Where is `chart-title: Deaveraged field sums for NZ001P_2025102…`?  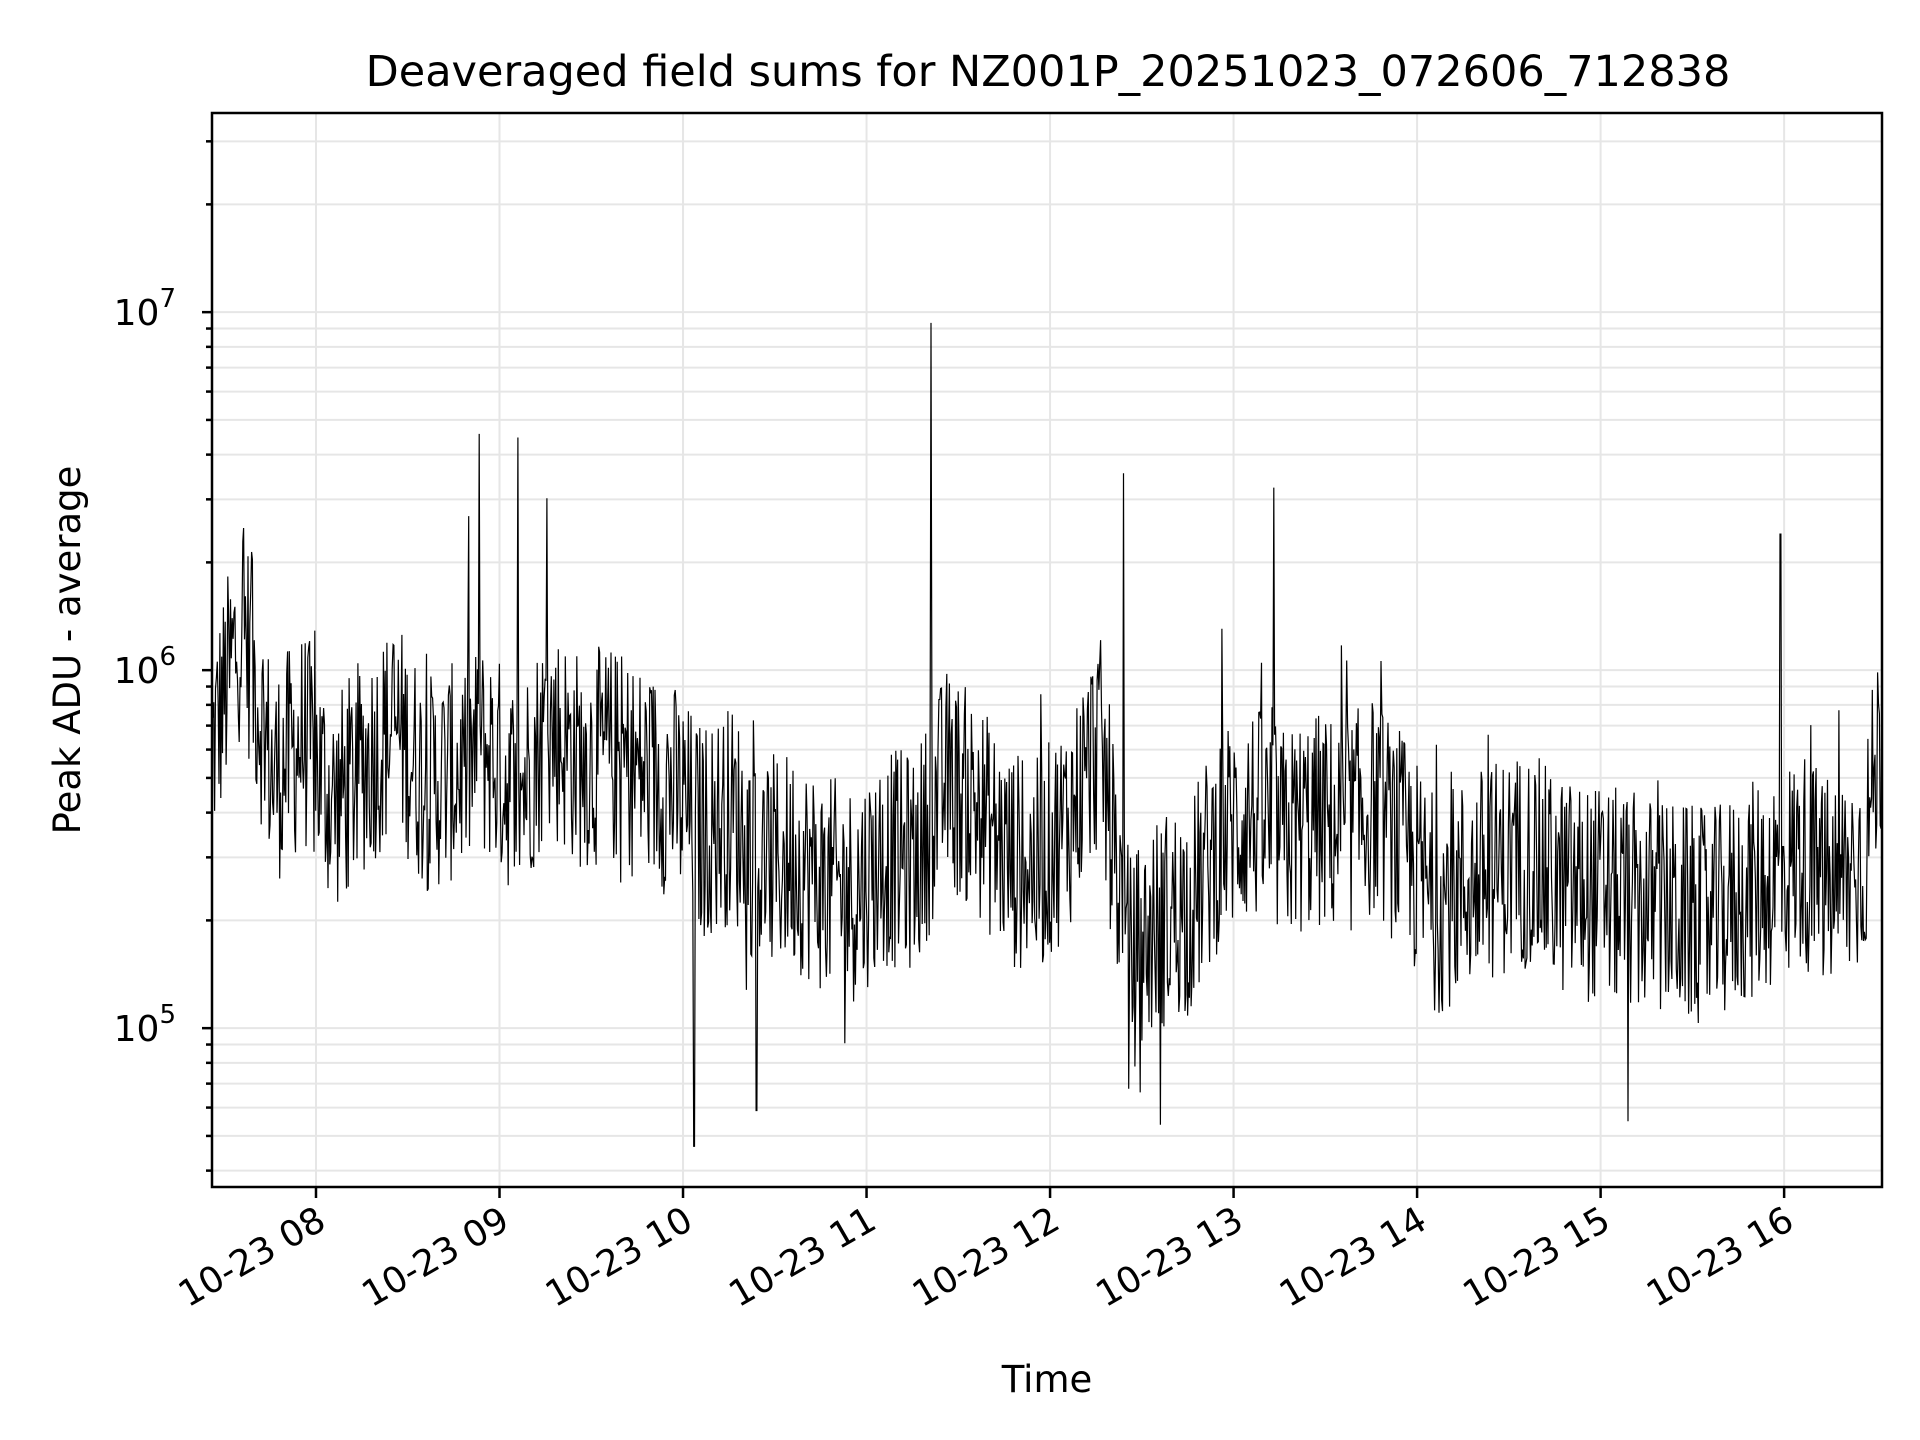 chart-title: Deaveraged field sums for NZ001P_2025102… is located at coordinates (1048, 72).